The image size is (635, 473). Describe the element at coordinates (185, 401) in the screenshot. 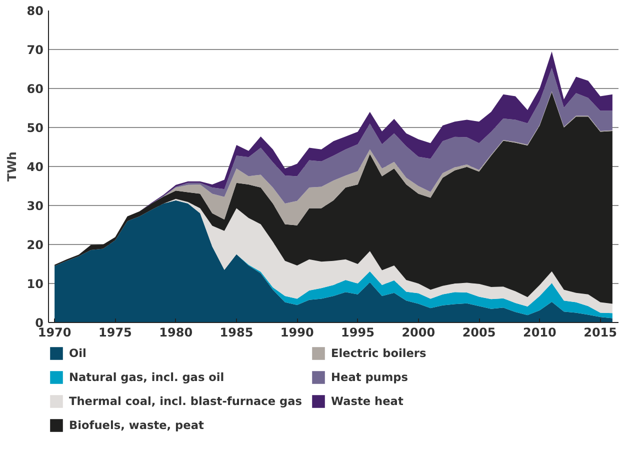

I see `legend-label: Thermal coal, incl. blast-furnace gas` at that location.